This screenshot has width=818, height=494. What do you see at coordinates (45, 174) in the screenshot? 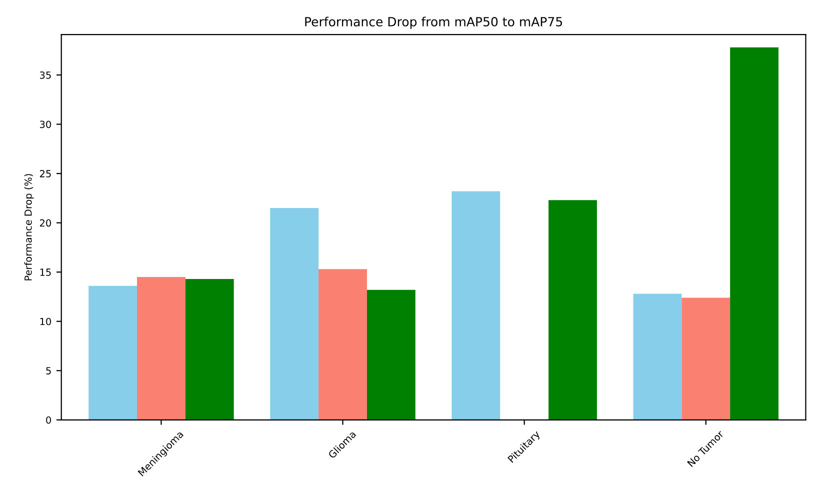
I see `y-tick-label: 25` at bounding box center [45, 174].